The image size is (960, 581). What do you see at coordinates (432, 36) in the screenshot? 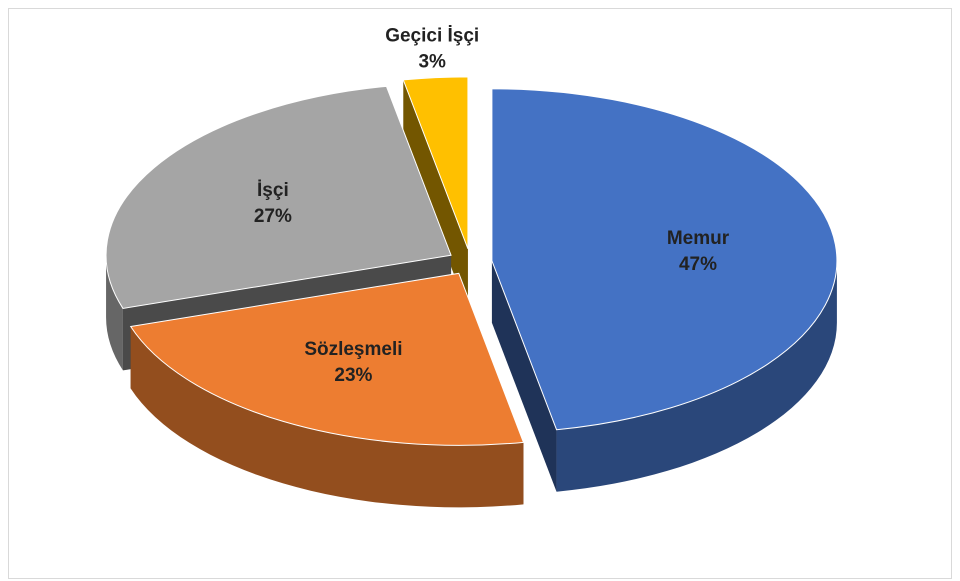
I see `slice-label: Geçici İşçi` at bounding box center [432, 36].